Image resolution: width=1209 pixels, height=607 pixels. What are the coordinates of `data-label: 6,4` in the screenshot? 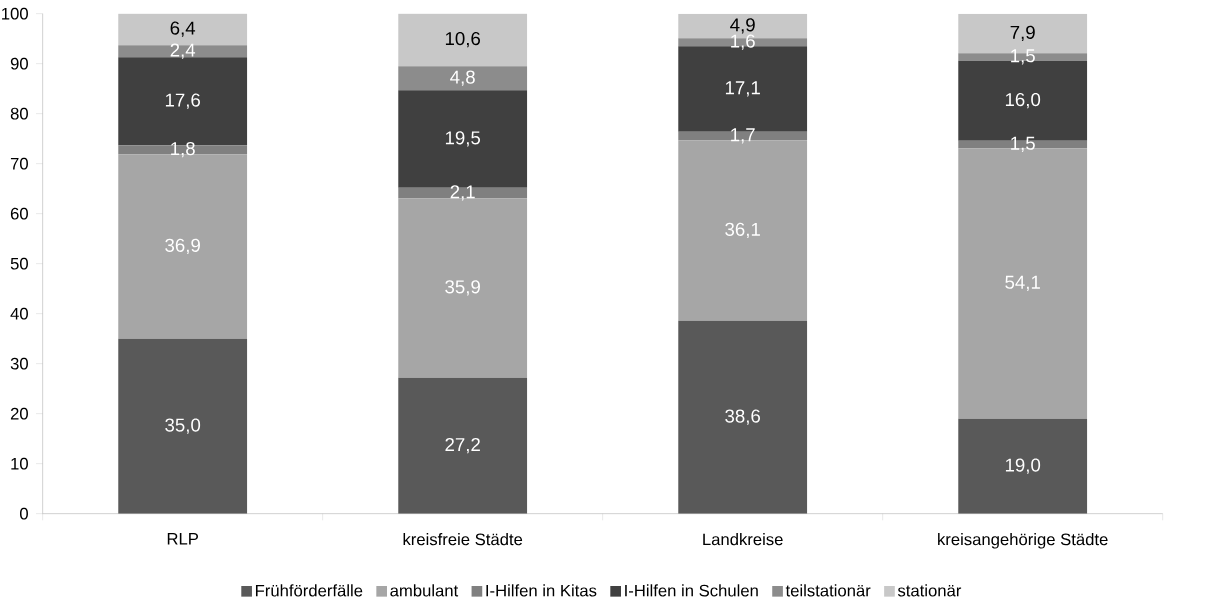 It's located at (183, 29).